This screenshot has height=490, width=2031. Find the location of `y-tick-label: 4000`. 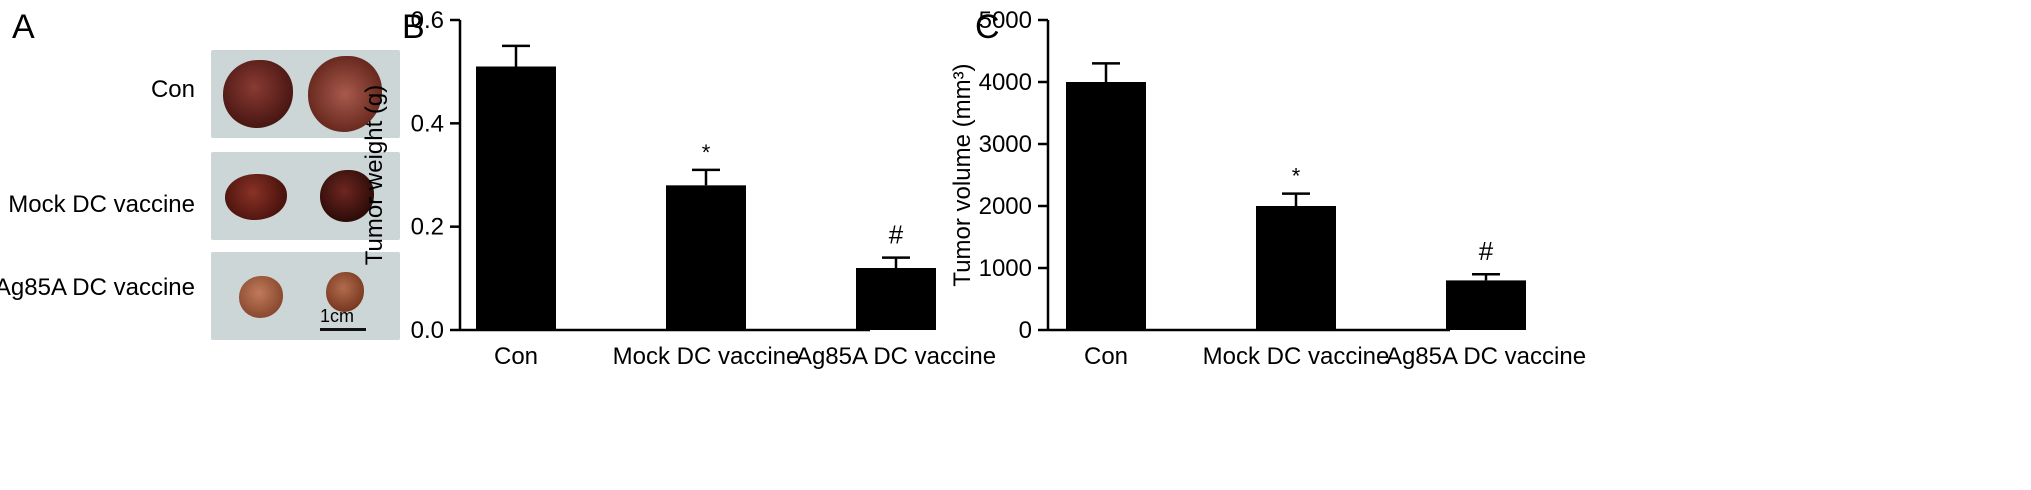

y-tick-label: 4000 is located at coordinates (1005, 82).